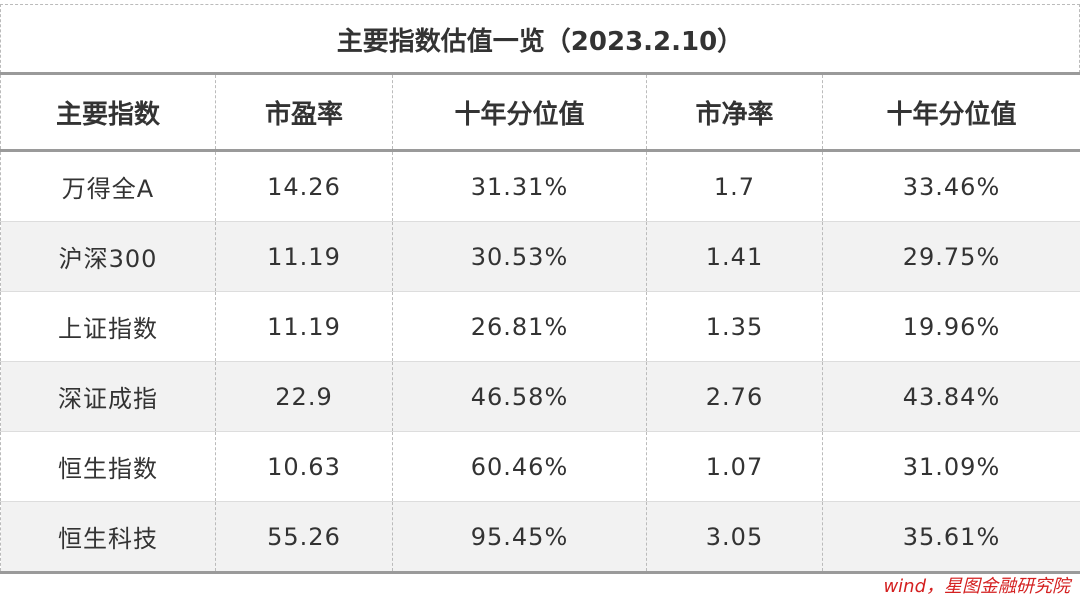  What do you see at coordinates (108, 326) in the screenshot?
I see `index-name: 上证指数` at bounding box center [108, 326].